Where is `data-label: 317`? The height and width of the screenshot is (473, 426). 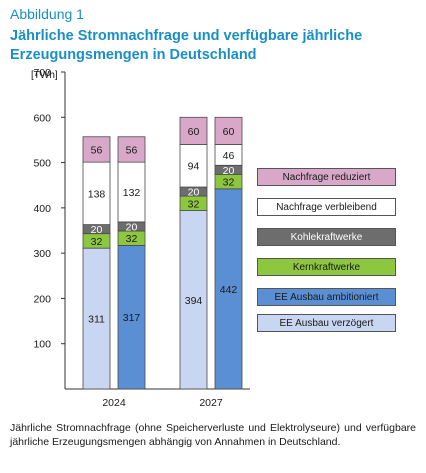 data-label: 317 is located at coordinates (132, 318).